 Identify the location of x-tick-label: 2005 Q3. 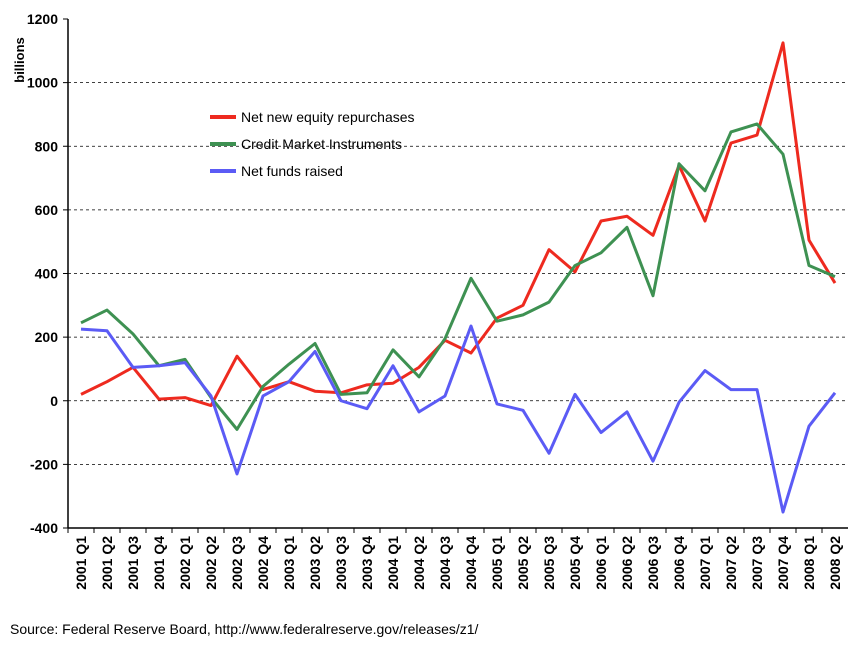
(549, 563).